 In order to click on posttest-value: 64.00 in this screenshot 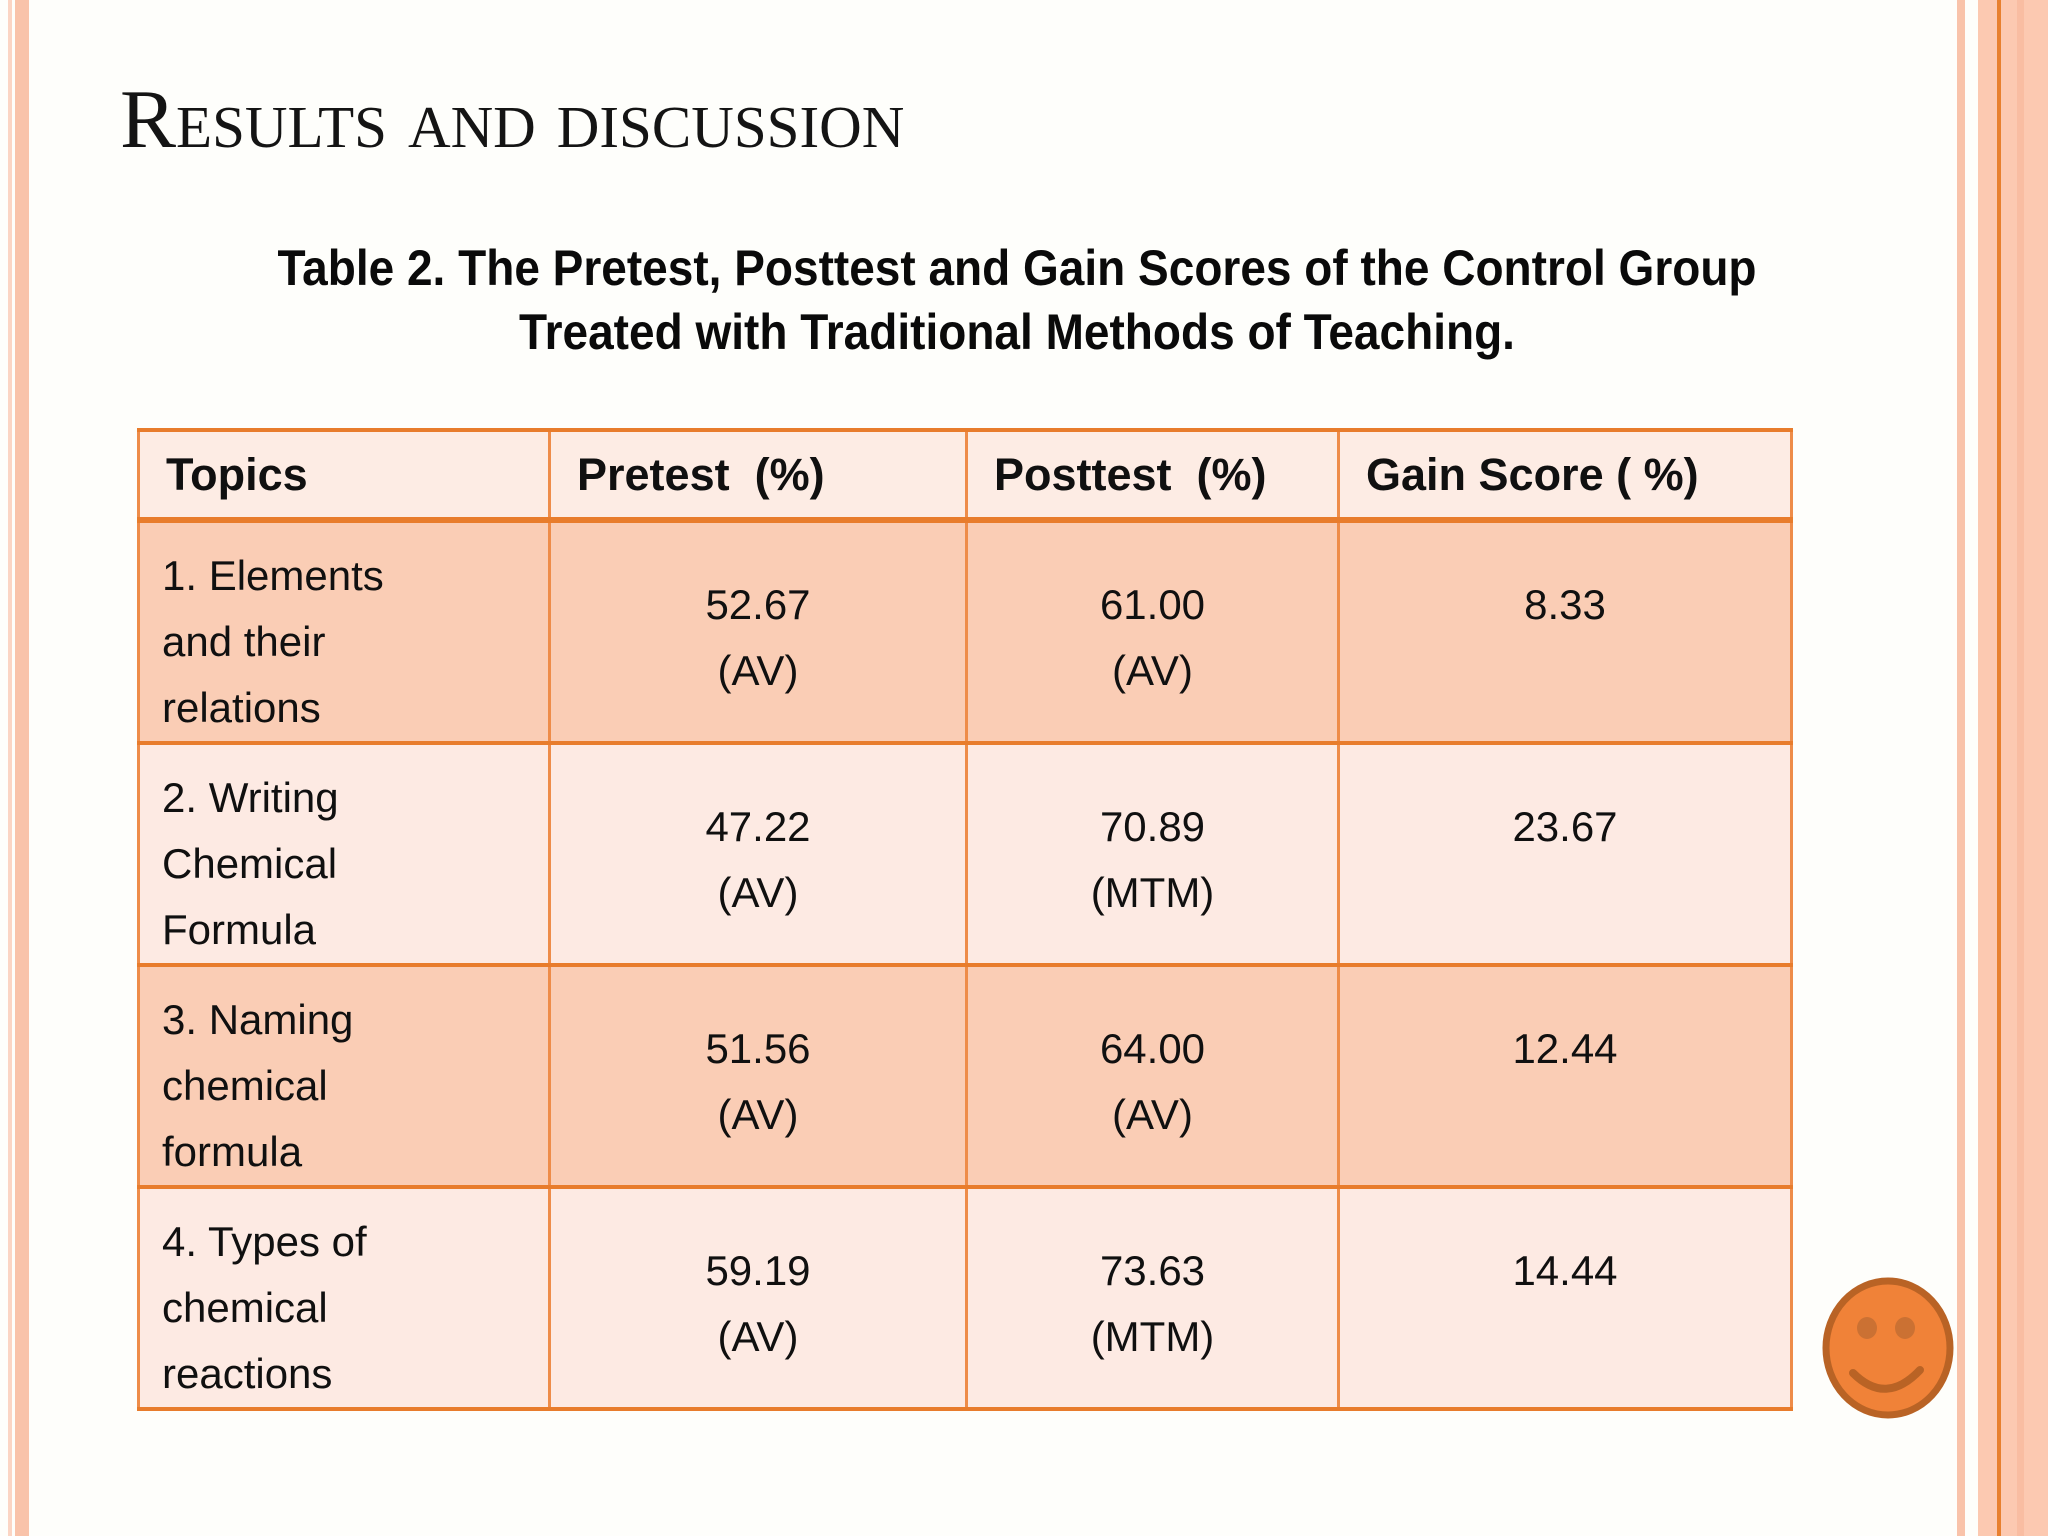, I will do `click(1152, 1048)`.